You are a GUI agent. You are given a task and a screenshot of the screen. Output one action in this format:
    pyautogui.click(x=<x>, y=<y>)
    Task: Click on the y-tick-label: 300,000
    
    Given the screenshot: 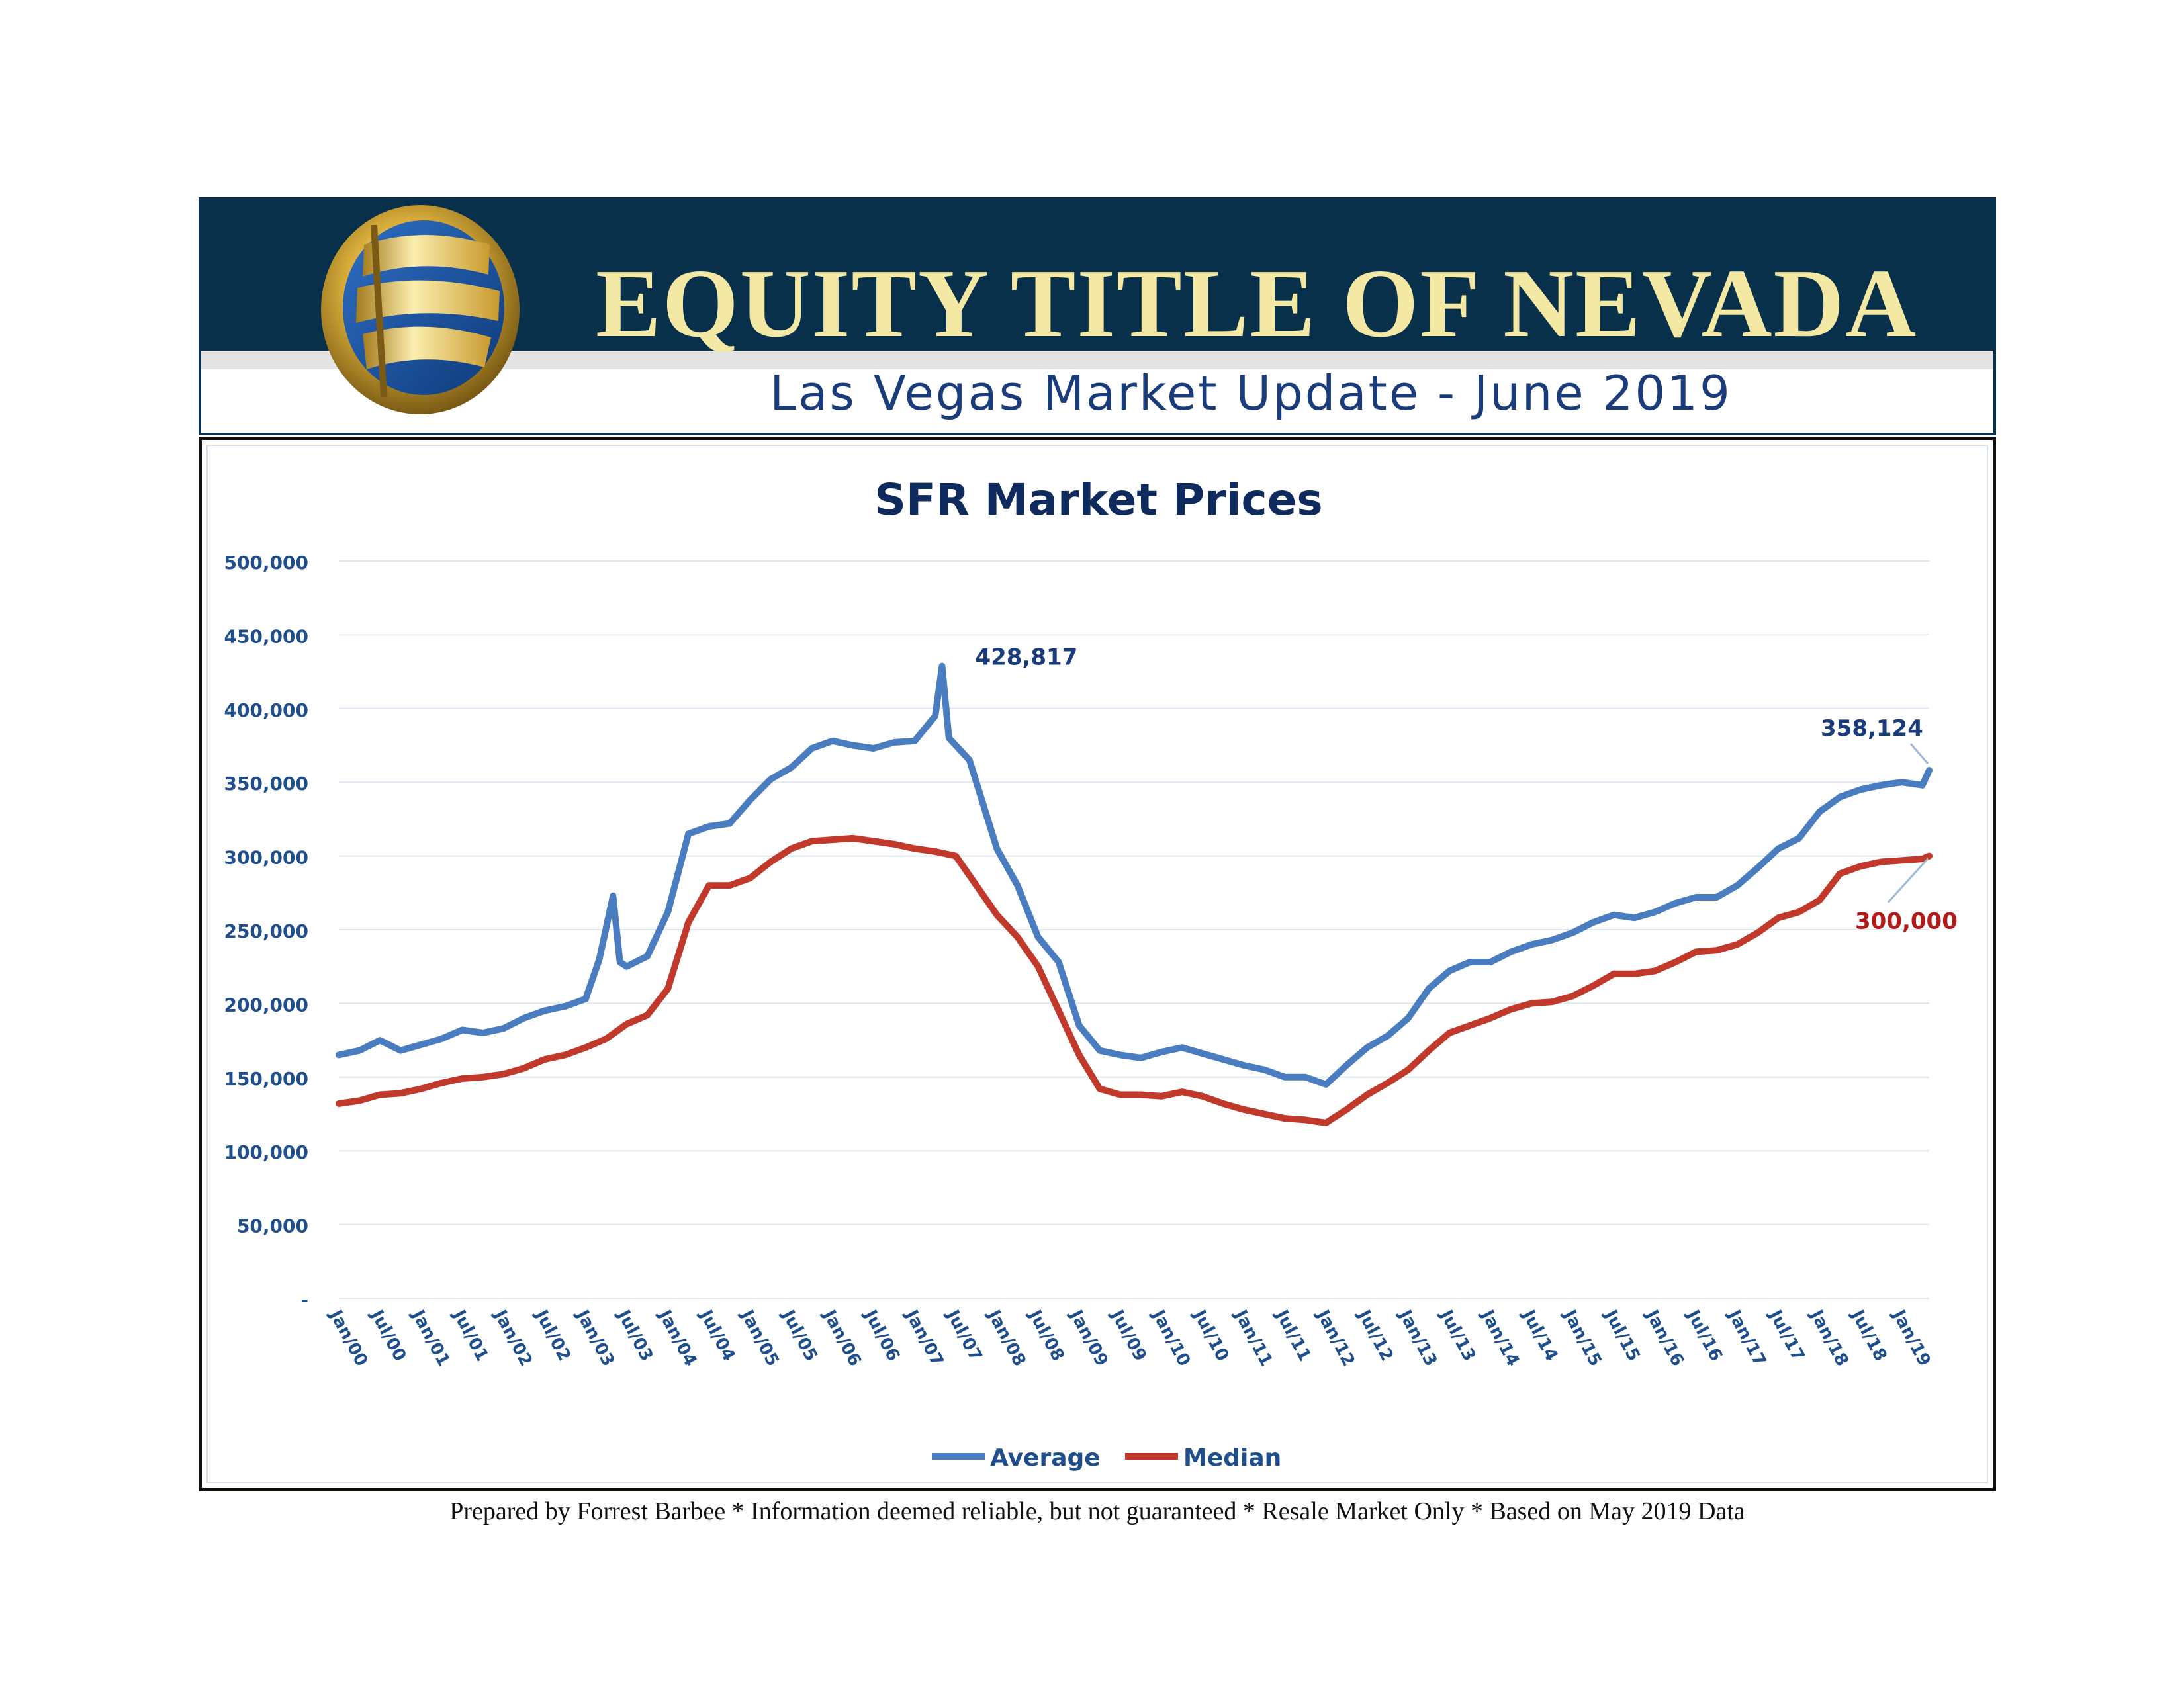 What is the action you would take?
    pyautogui.click(x=266, y=858)
    